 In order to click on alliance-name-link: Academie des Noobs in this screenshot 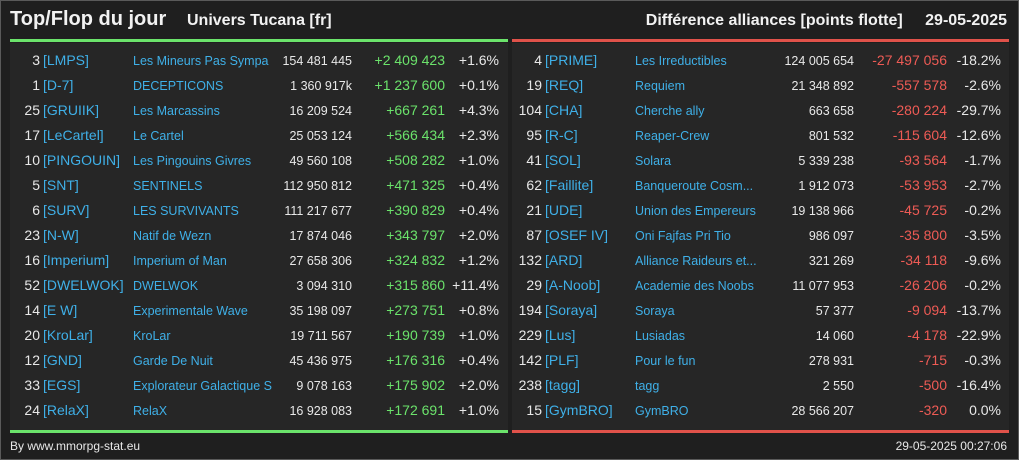, I will do `click(694, 286)`.